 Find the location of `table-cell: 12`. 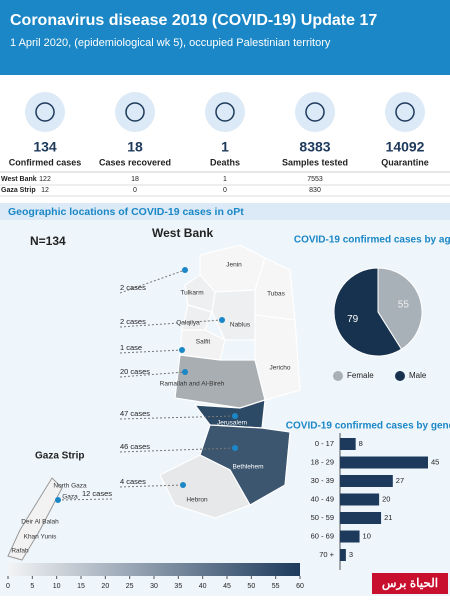

table-cell: 12 is located at coordinates (45, 190).